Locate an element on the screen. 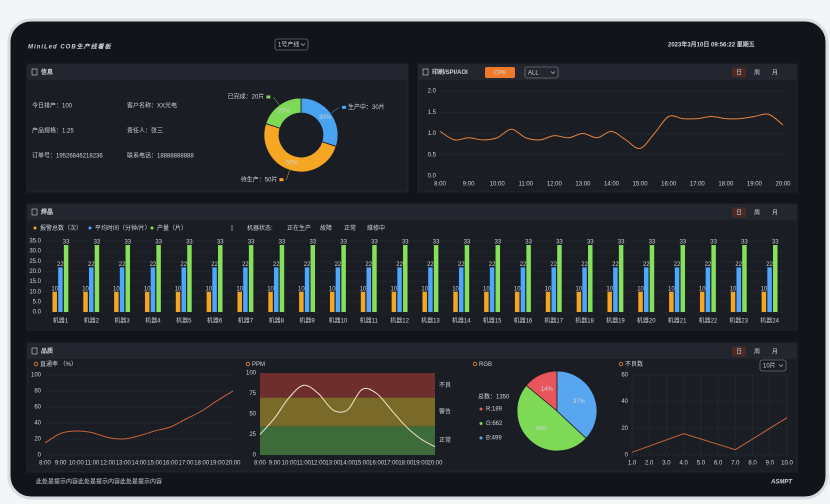 The height and width of the screenshot is (504, 830). defect-select-box is located at coordinates (773, 365).